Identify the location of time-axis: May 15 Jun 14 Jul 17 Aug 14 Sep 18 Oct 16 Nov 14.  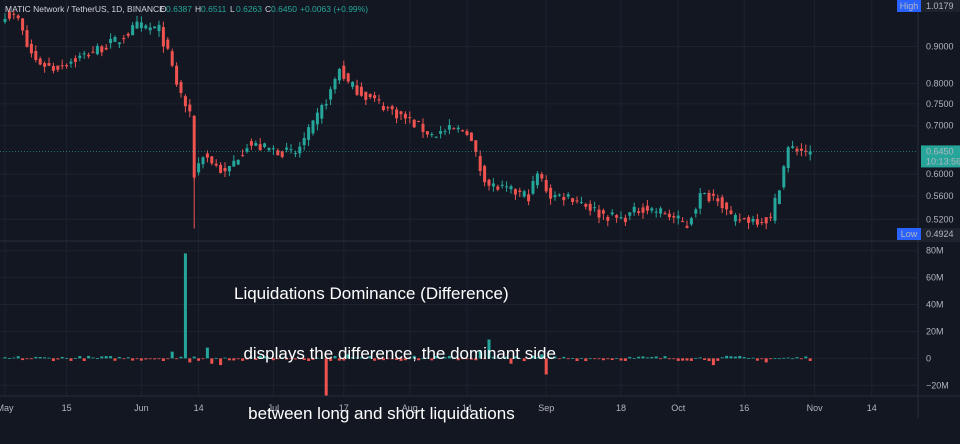
(438, 408).